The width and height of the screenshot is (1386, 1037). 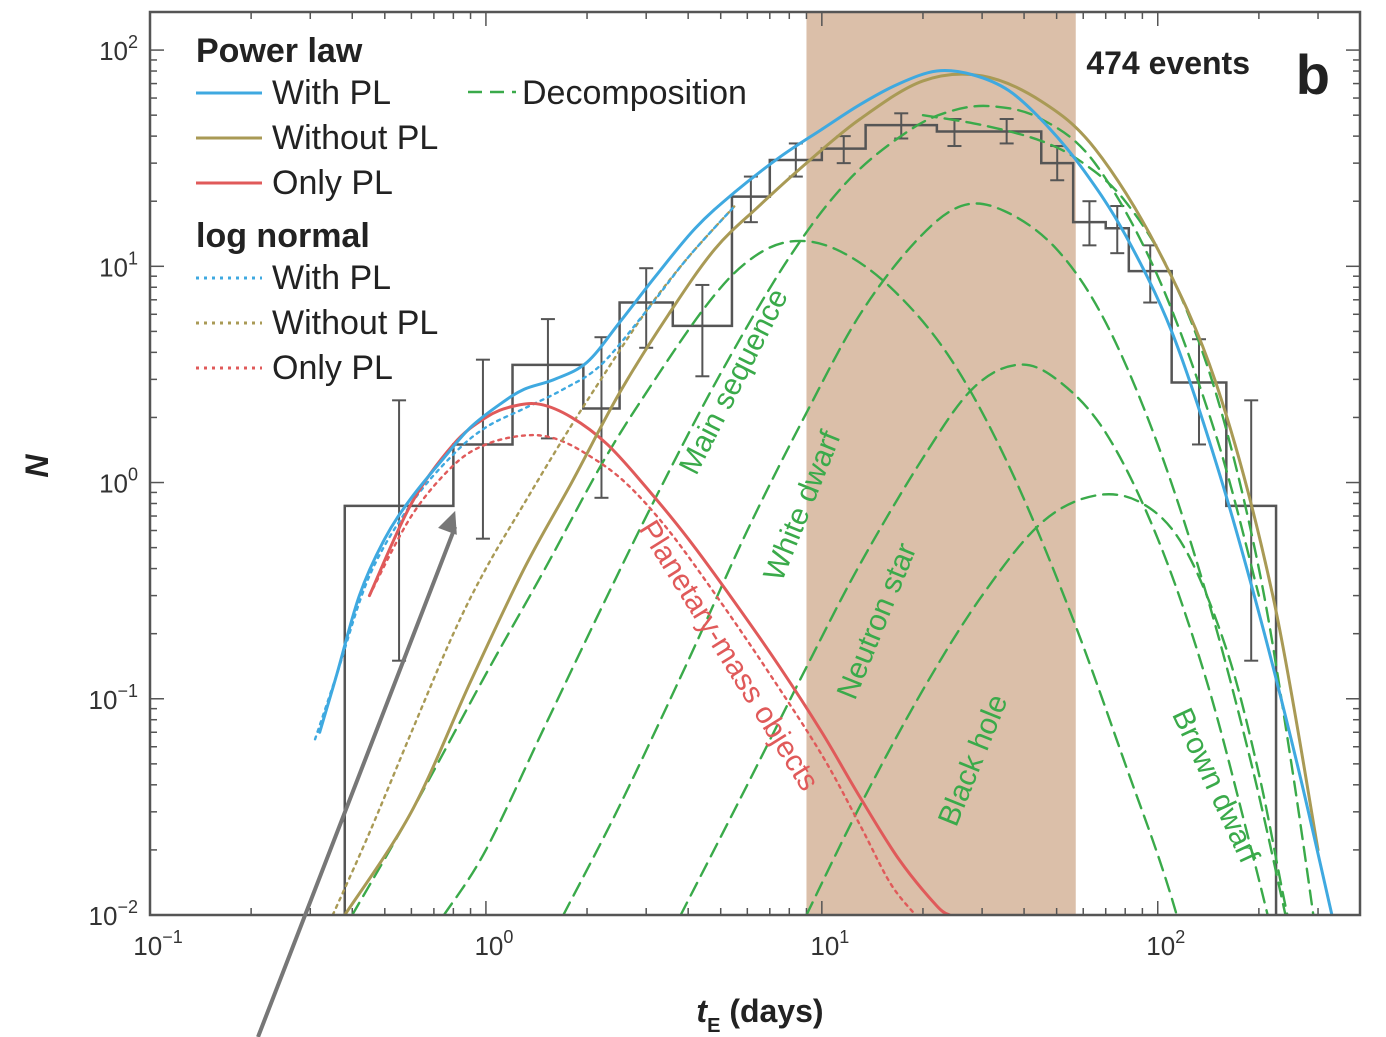 I want to click on legend-group-title: Power law, so click(x=279, y=51).